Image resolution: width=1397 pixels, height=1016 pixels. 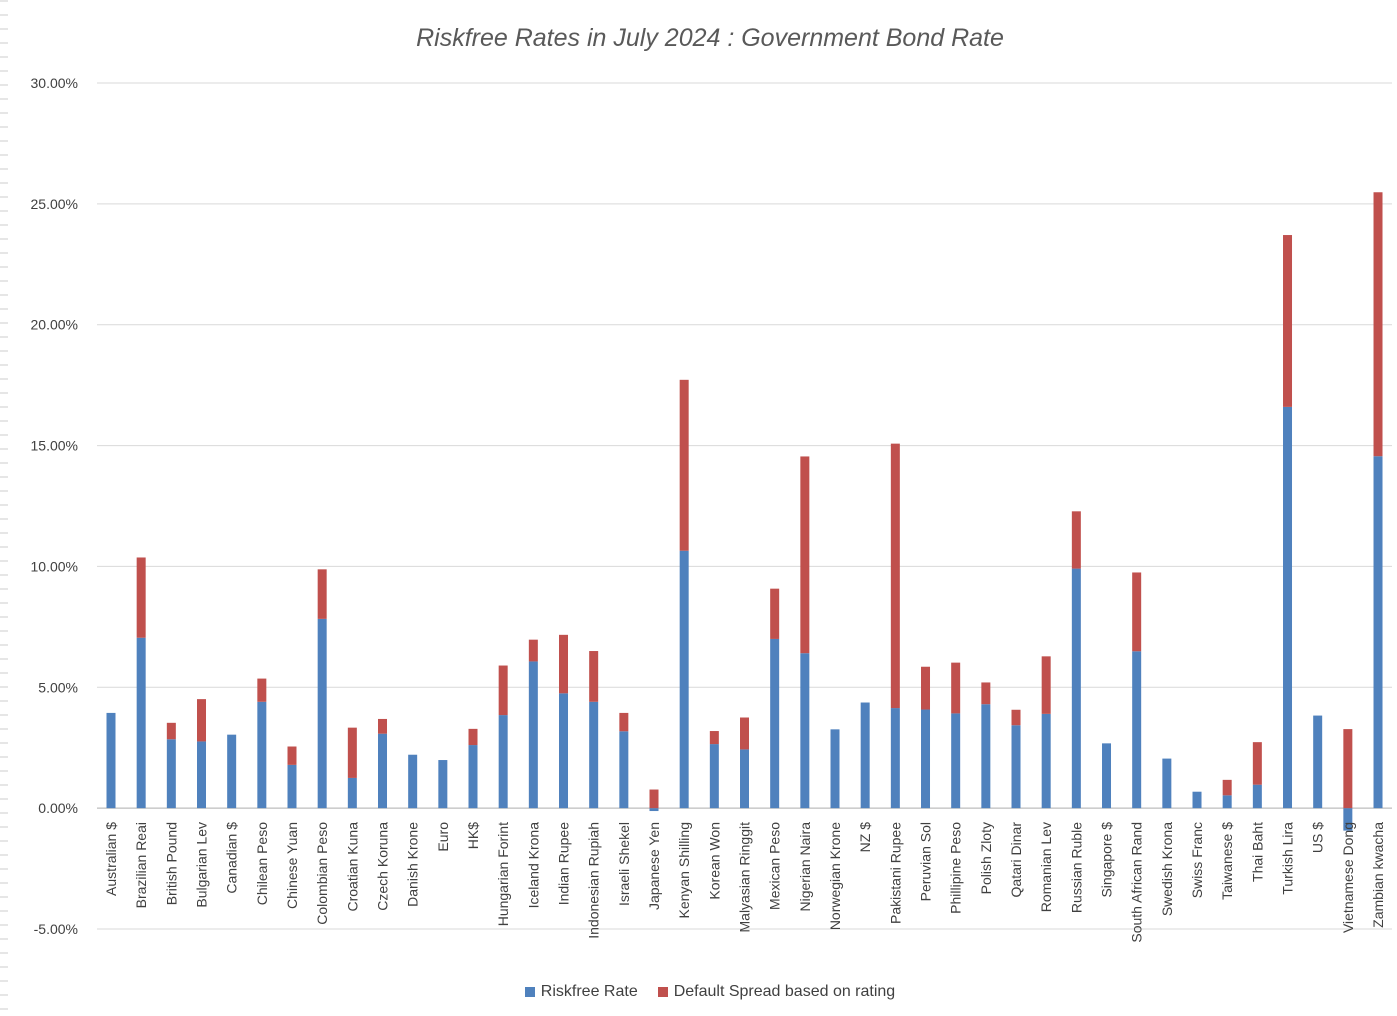 I want to click on x-tick-label: Japanese Yen, so click(x=654, y=866).